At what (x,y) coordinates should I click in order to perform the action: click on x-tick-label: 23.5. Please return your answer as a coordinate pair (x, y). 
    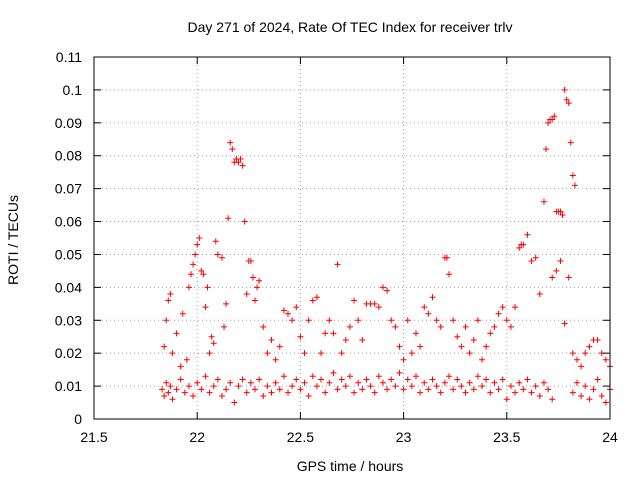
    Looking at the image, I should click on (506, 437).